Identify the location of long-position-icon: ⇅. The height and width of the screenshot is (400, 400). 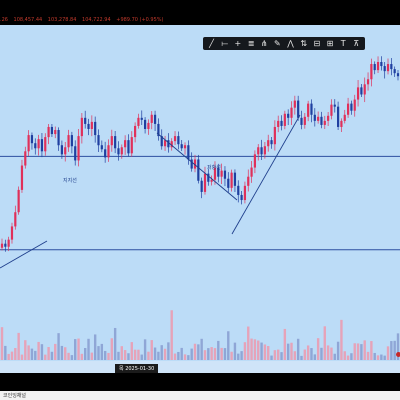
(304, 43).